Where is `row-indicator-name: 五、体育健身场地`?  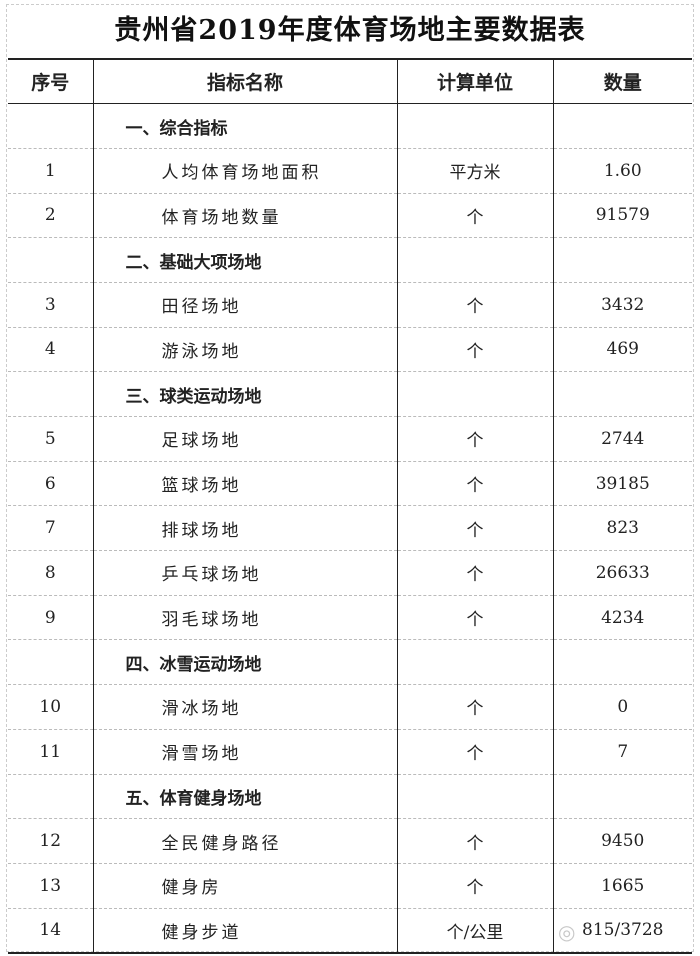 row-indicator-name: 五、体育健身场地 is located at coordinates (244, 797).